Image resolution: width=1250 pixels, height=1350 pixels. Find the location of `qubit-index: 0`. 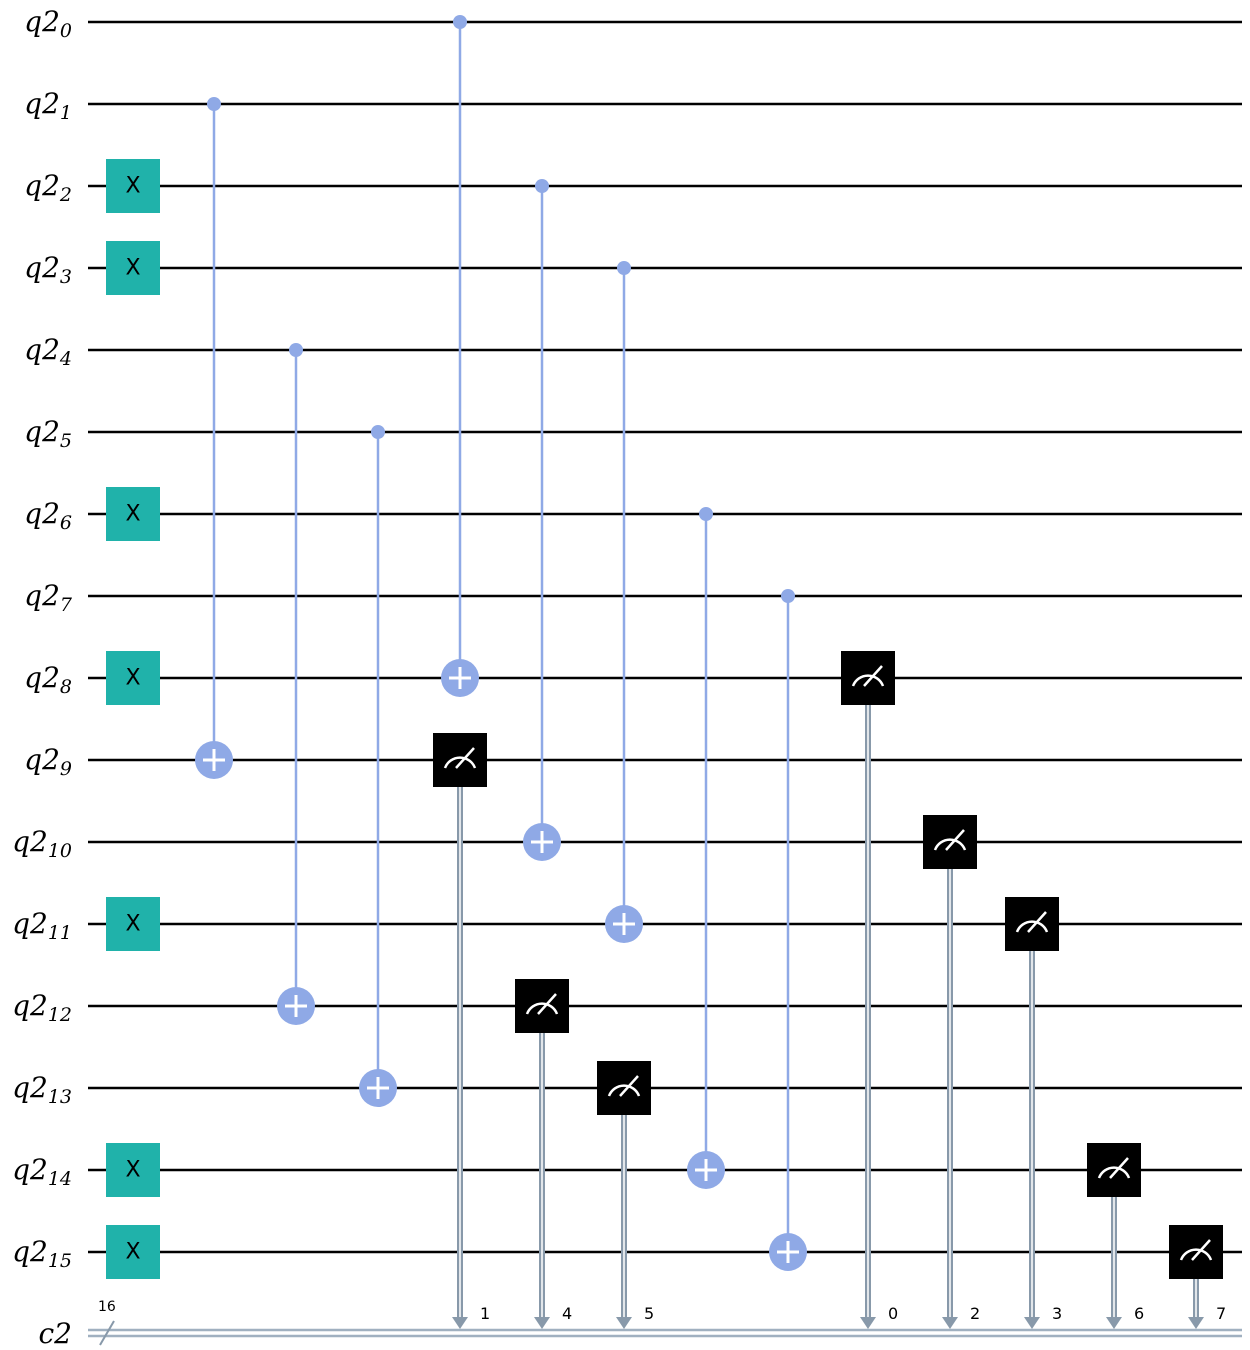

qubit-index: 0 is located at coordinates (66, 31).